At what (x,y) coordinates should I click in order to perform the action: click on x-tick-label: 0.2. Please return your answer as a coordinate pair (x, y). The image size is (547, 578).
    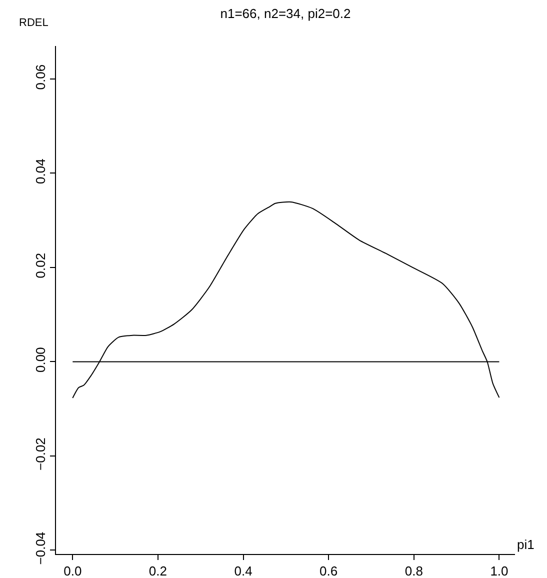
    Looking at the image, I should click on (157, 571).